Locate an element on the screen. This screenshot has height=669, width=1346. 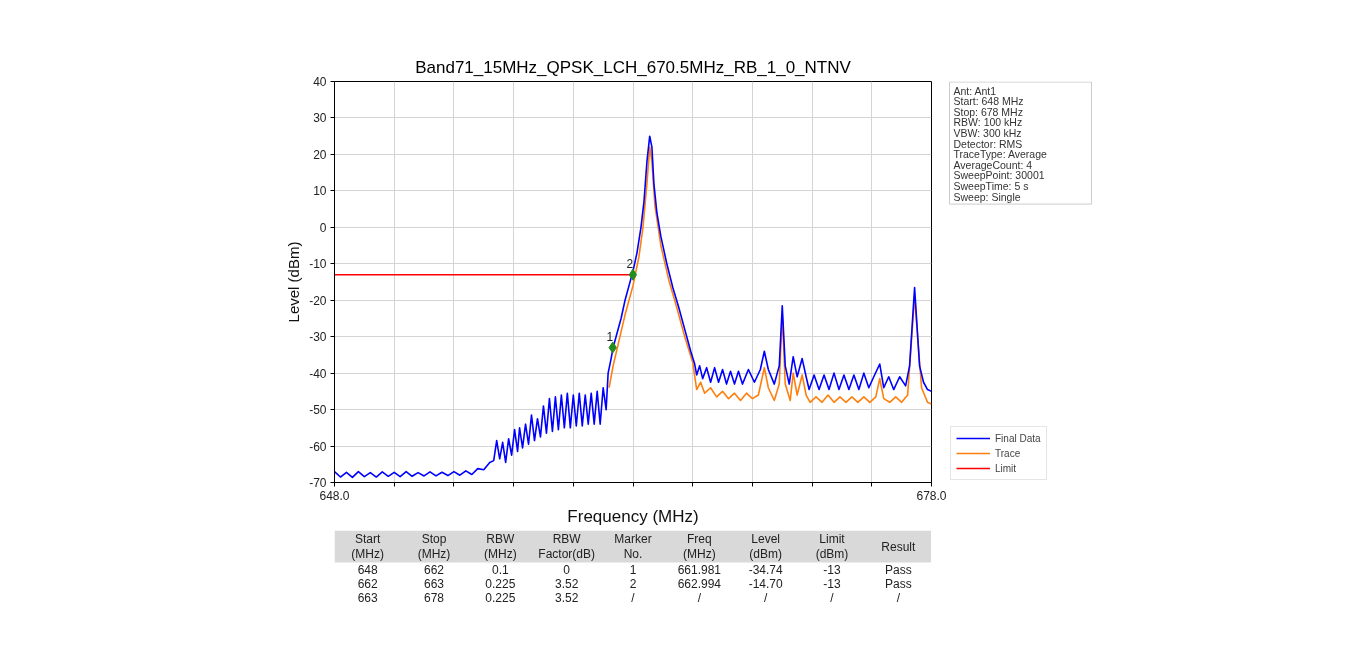
line-series is located at coordinates (770, 275).